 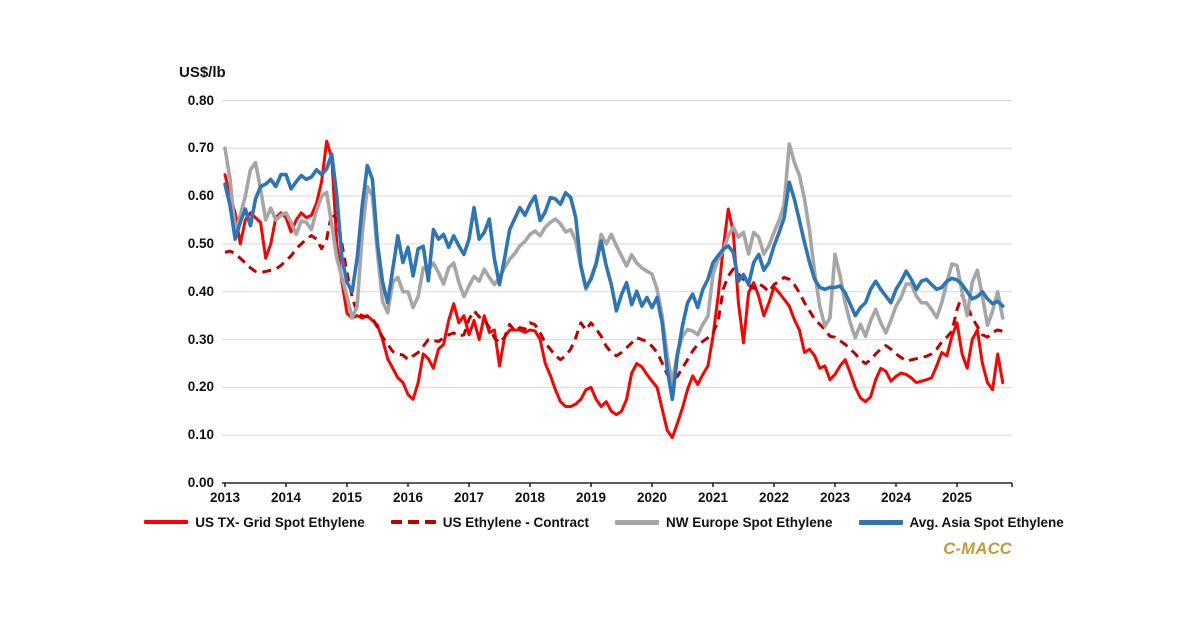 What do you see at coordinates (957, 497) in the screenshot?
I see `x-tick-label: 2025` at bounding box center [957, 497].